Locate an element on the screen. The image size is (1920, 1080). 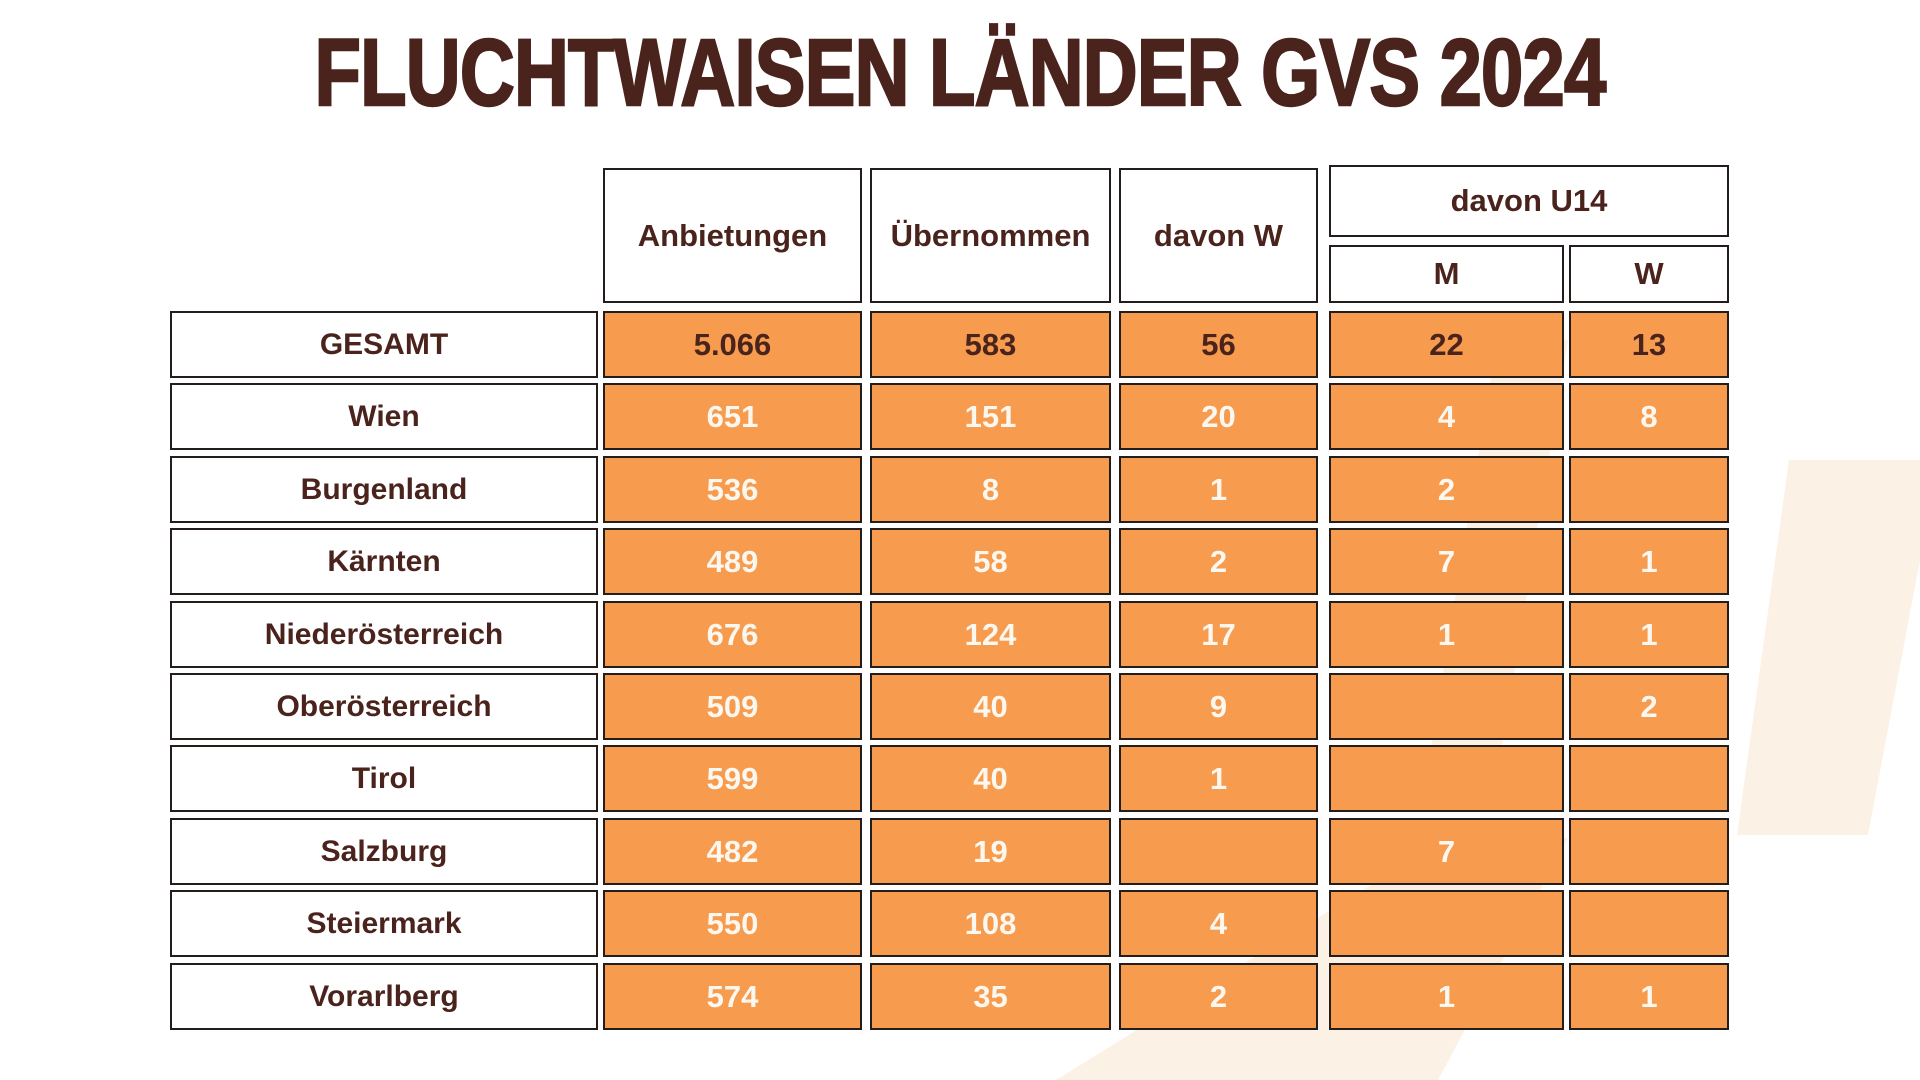
table-row-oberoesterreich: Oberösterreich 509 40 9 2 is located at coordinates (950, 706).